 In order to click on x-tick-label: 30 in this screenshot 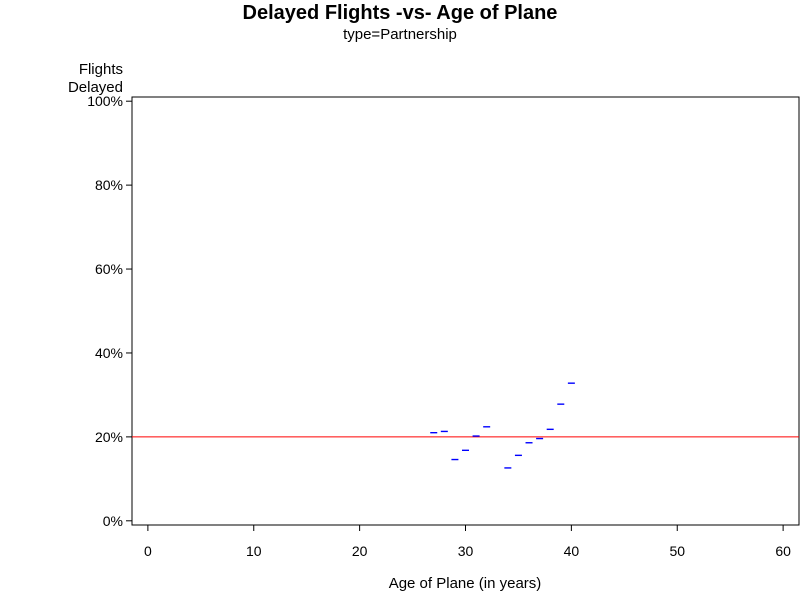, I will do `click(466, 551)`.